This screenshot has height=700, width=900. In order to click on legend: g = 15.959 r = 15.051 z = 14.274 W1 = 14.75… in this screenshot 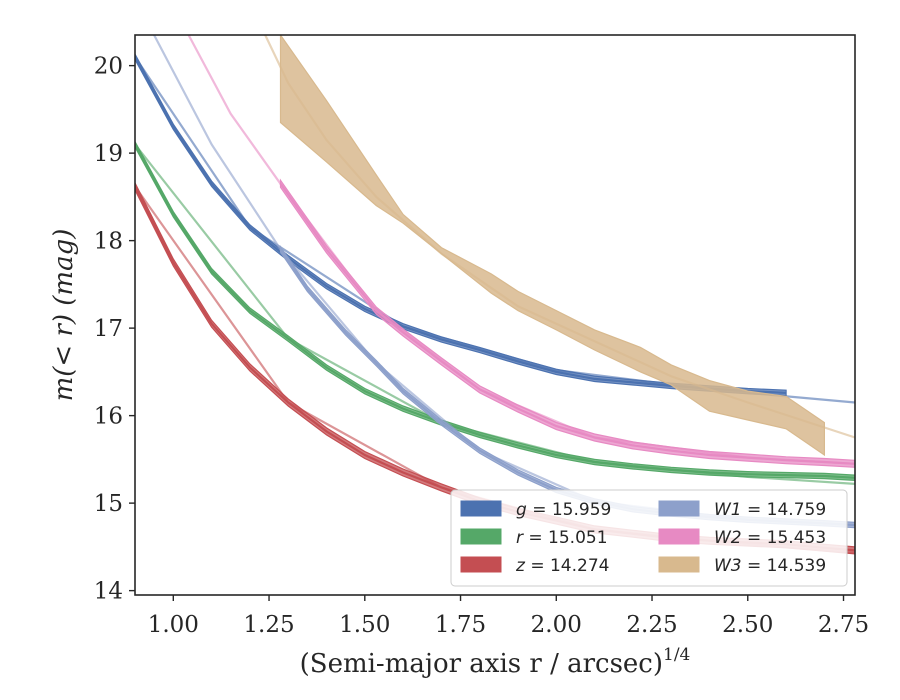, I will do `click(649, 538)`.